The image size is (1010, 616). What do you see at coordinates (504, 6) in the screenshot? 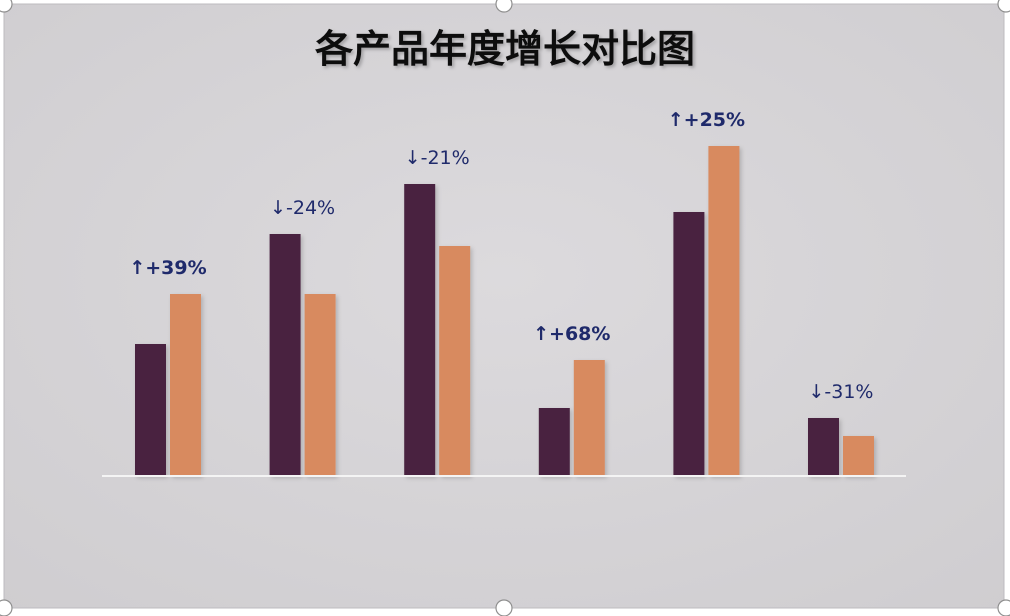
I see `resize-handle-top-center` at bounding box center [504, 6].